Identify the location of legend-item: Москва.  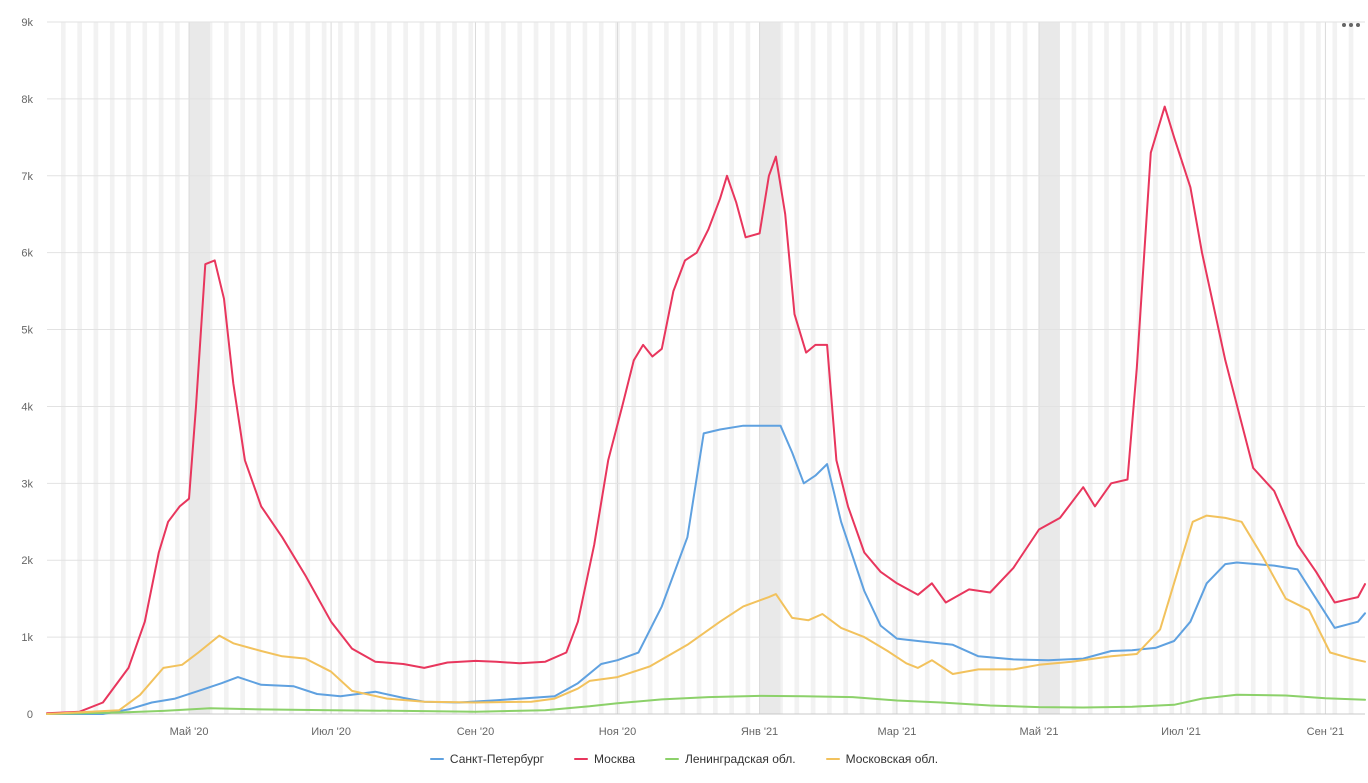
(604, 759).